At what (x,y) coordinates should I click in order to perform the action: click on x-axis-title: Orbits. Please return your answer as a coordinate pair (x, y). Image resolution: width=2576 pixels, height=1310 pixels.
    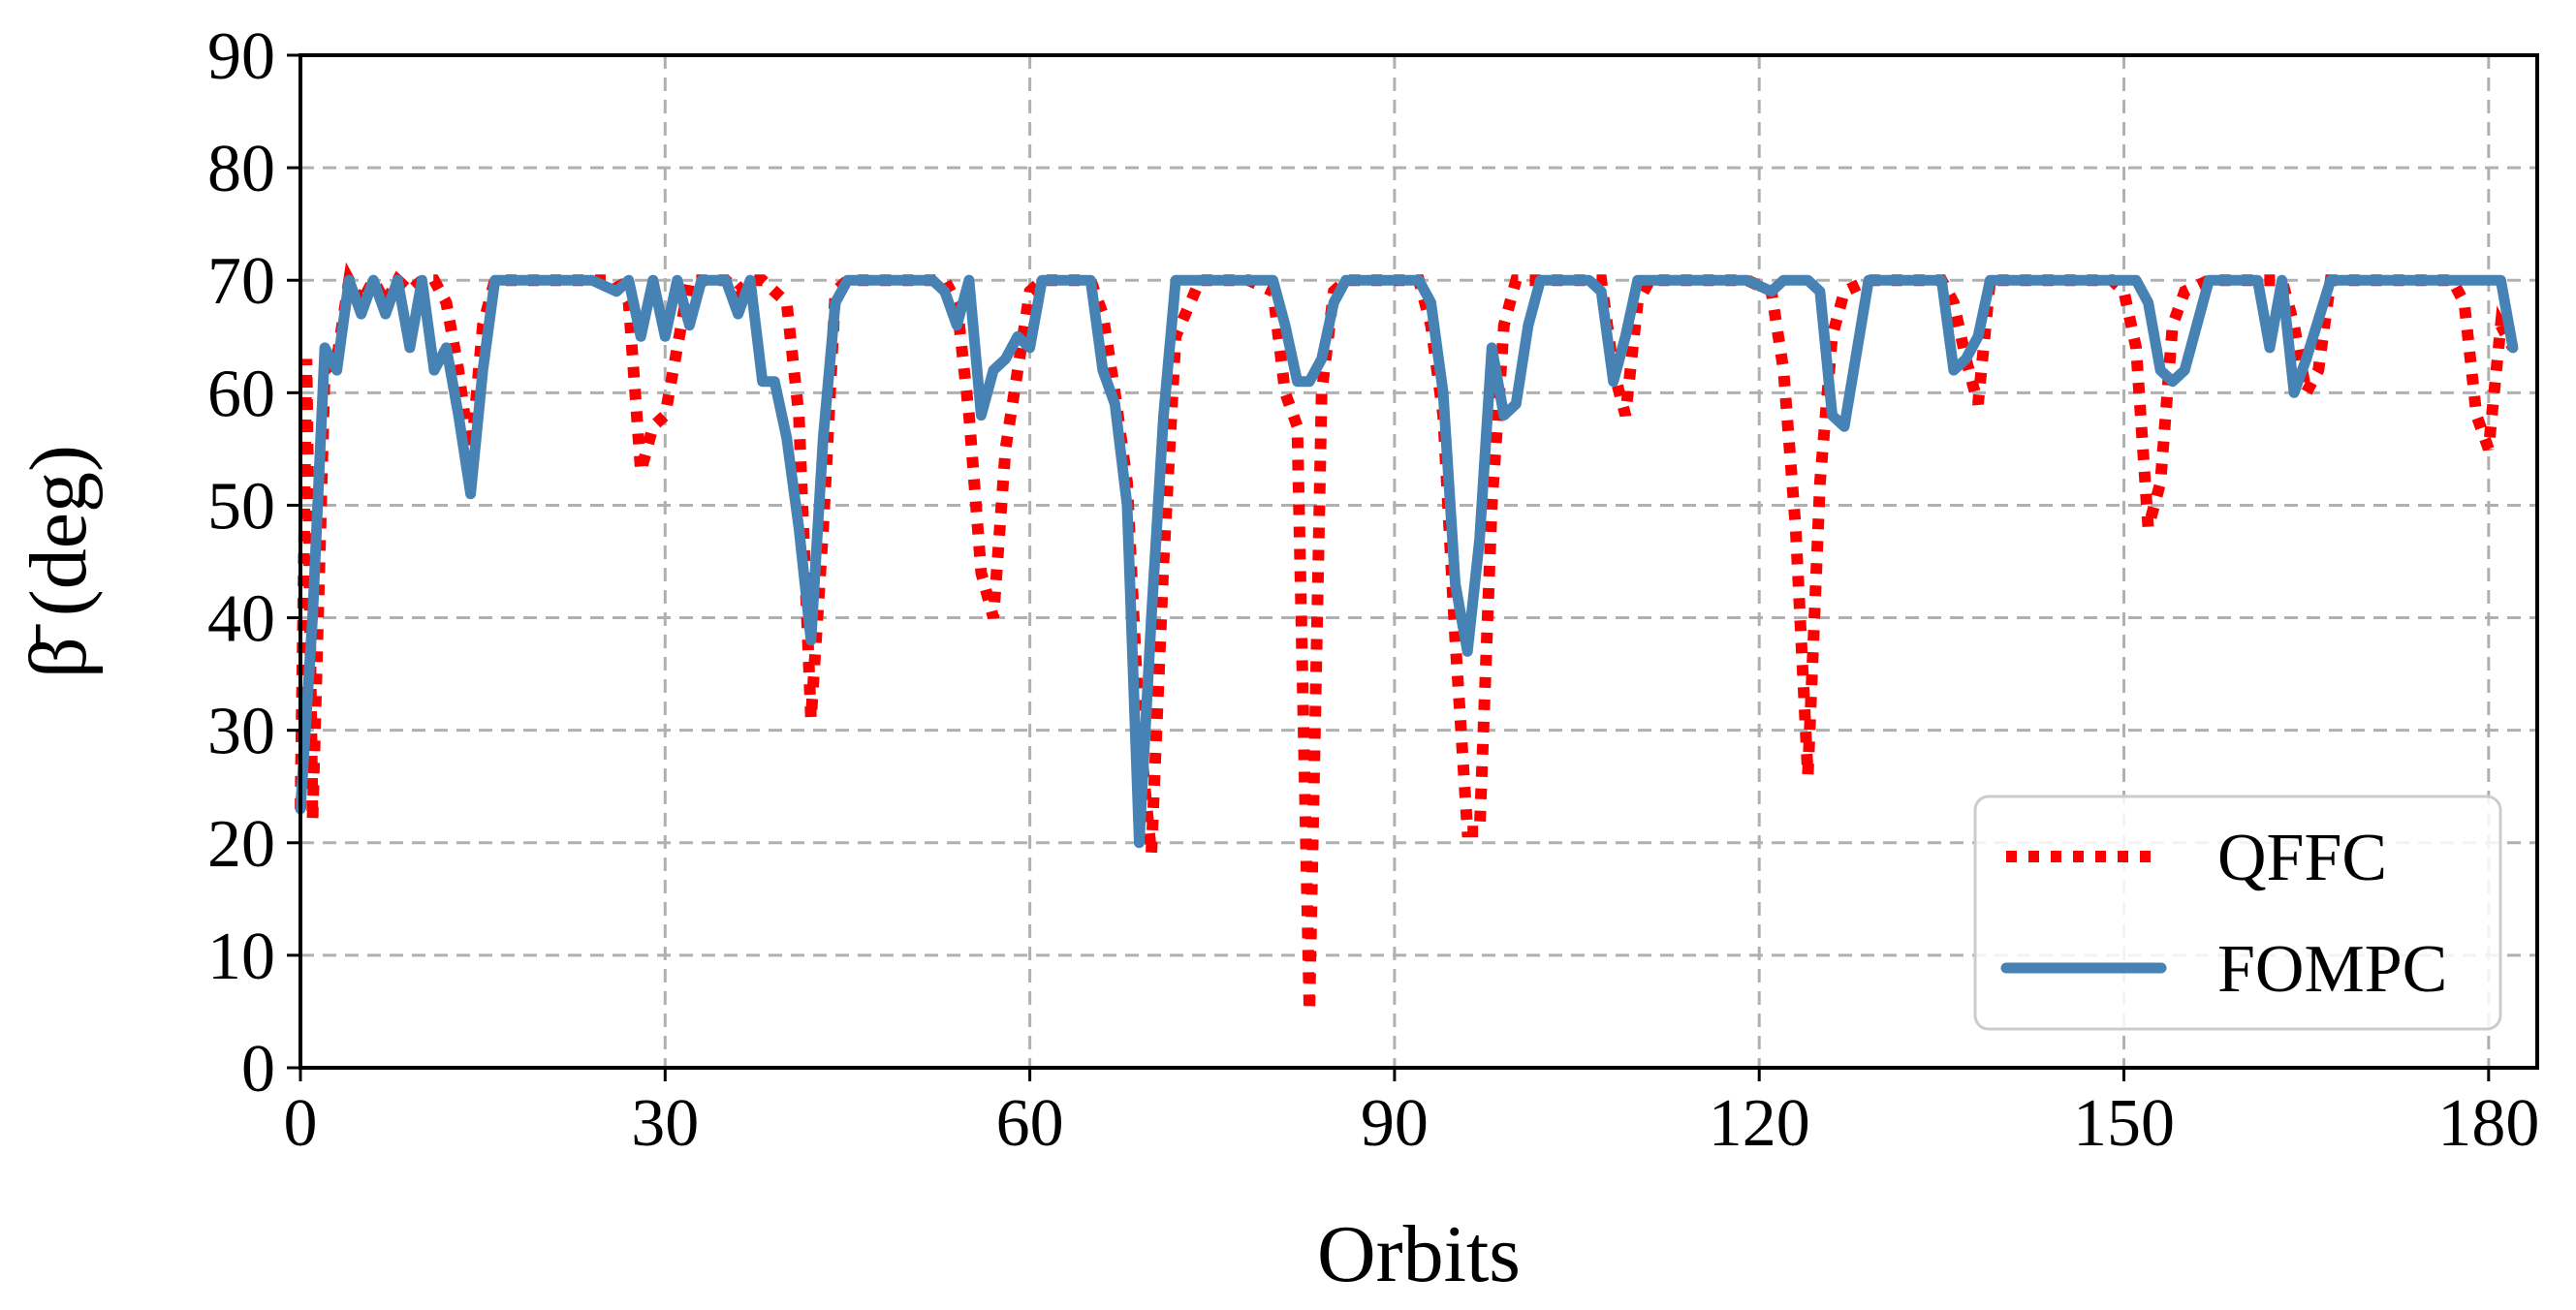
    Looking at the image, I should click on (1419, 1254).